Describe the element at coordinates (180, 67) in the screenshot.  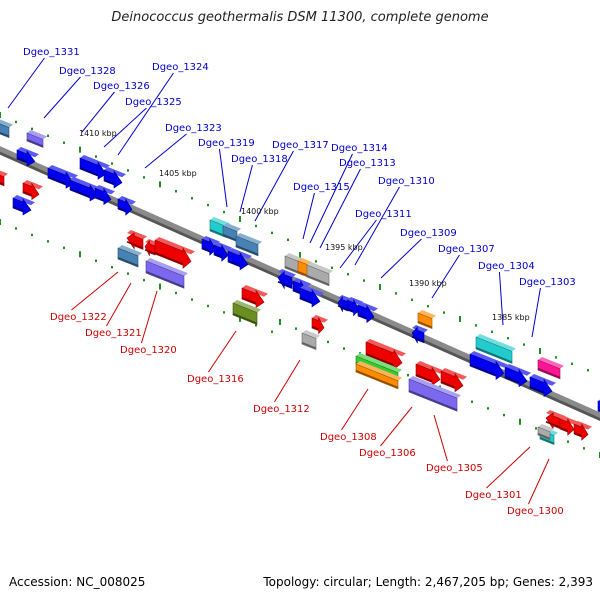
I see `gene-label: Dgeo_1324` at that location.